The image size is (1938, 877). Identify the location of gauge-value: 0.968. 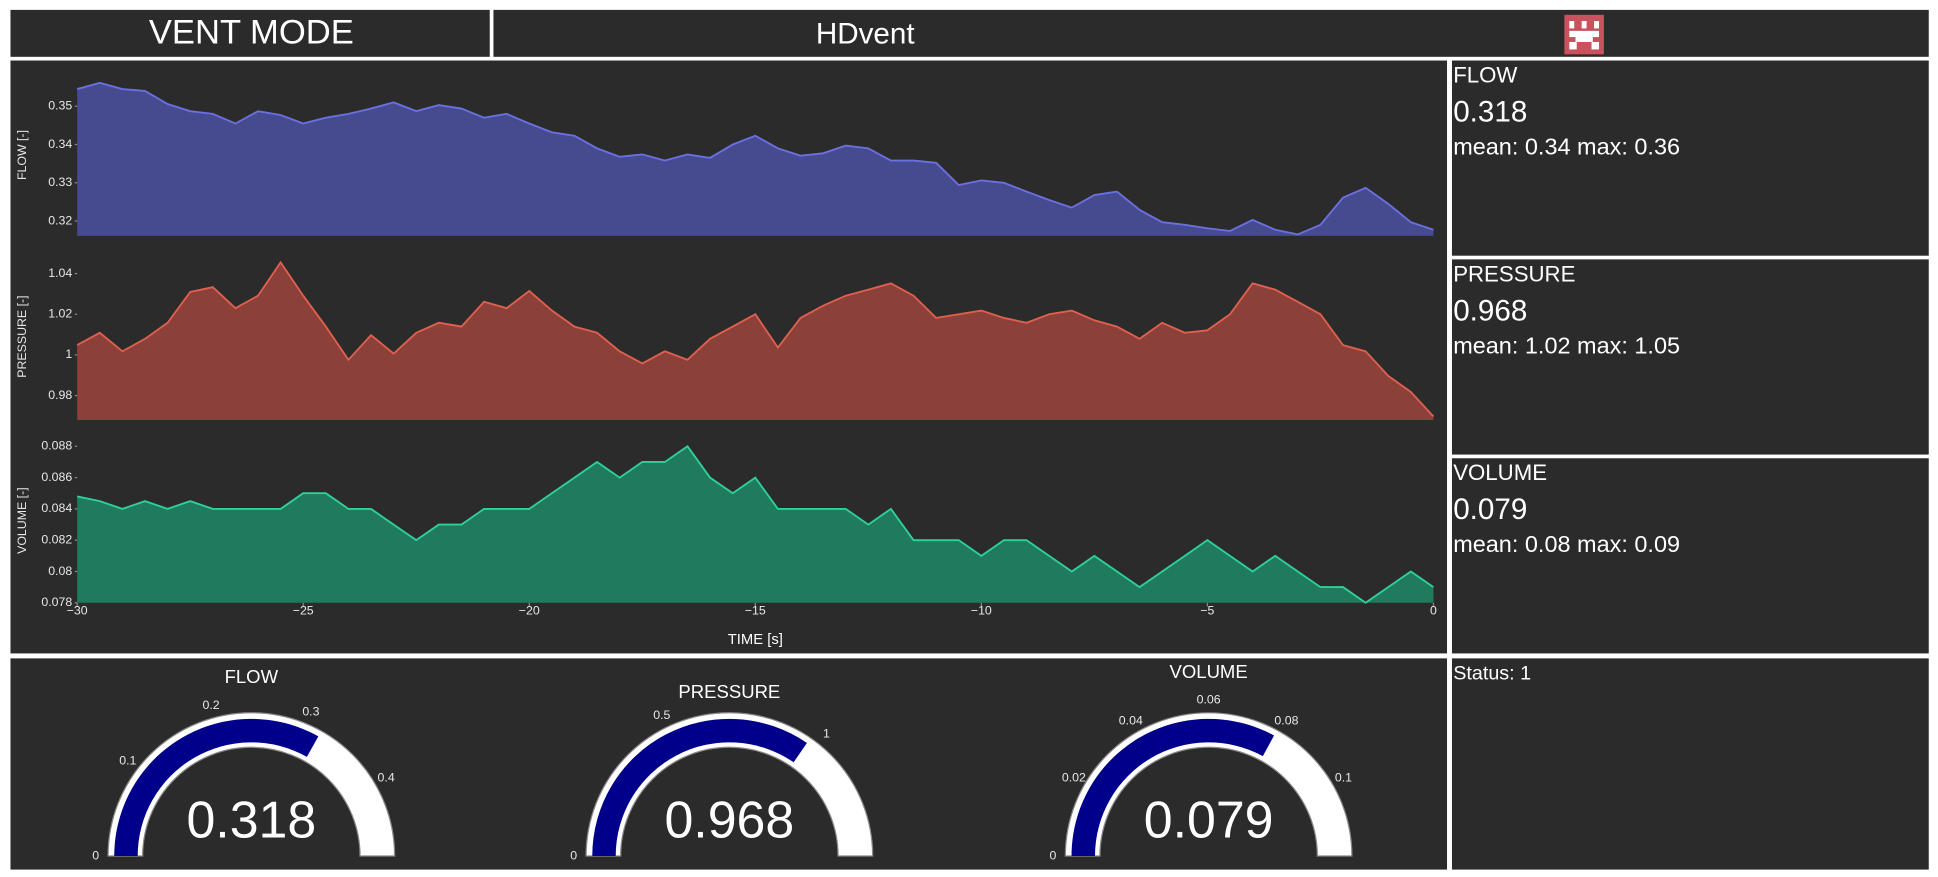
(729, 820).